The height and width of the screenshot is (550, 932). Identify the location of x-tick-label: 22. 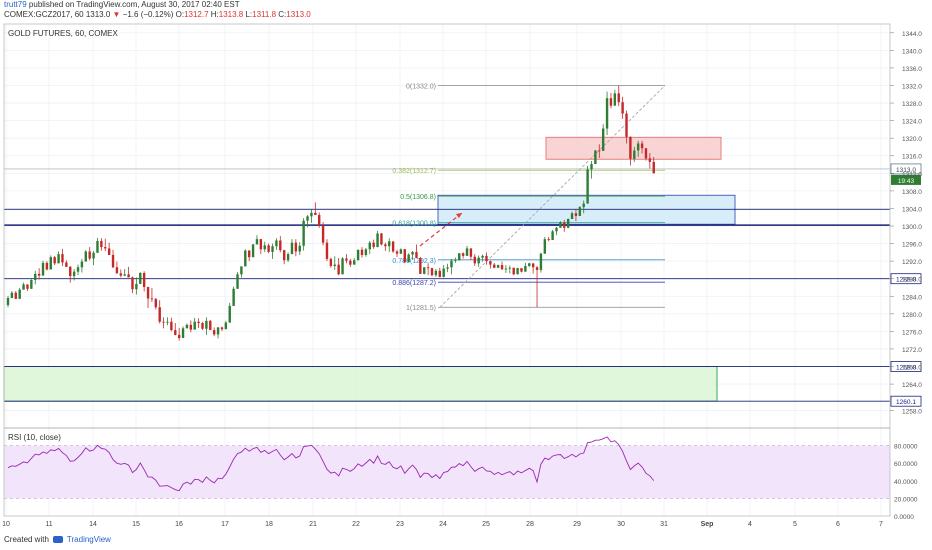
(356, 524).